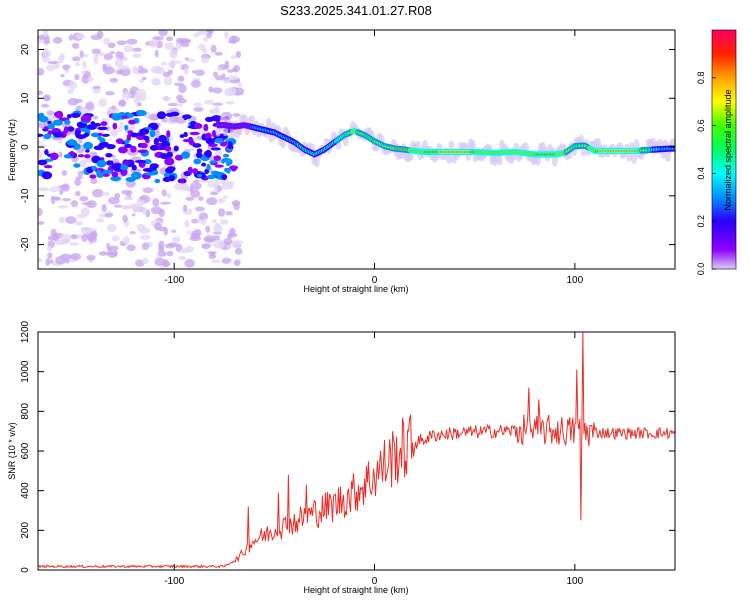 The image size is (750, 600). What do you see at coordinates (25, 331) in the screenshot?
I see `y-tick-label: 1200` at bounding box center [25, 331].